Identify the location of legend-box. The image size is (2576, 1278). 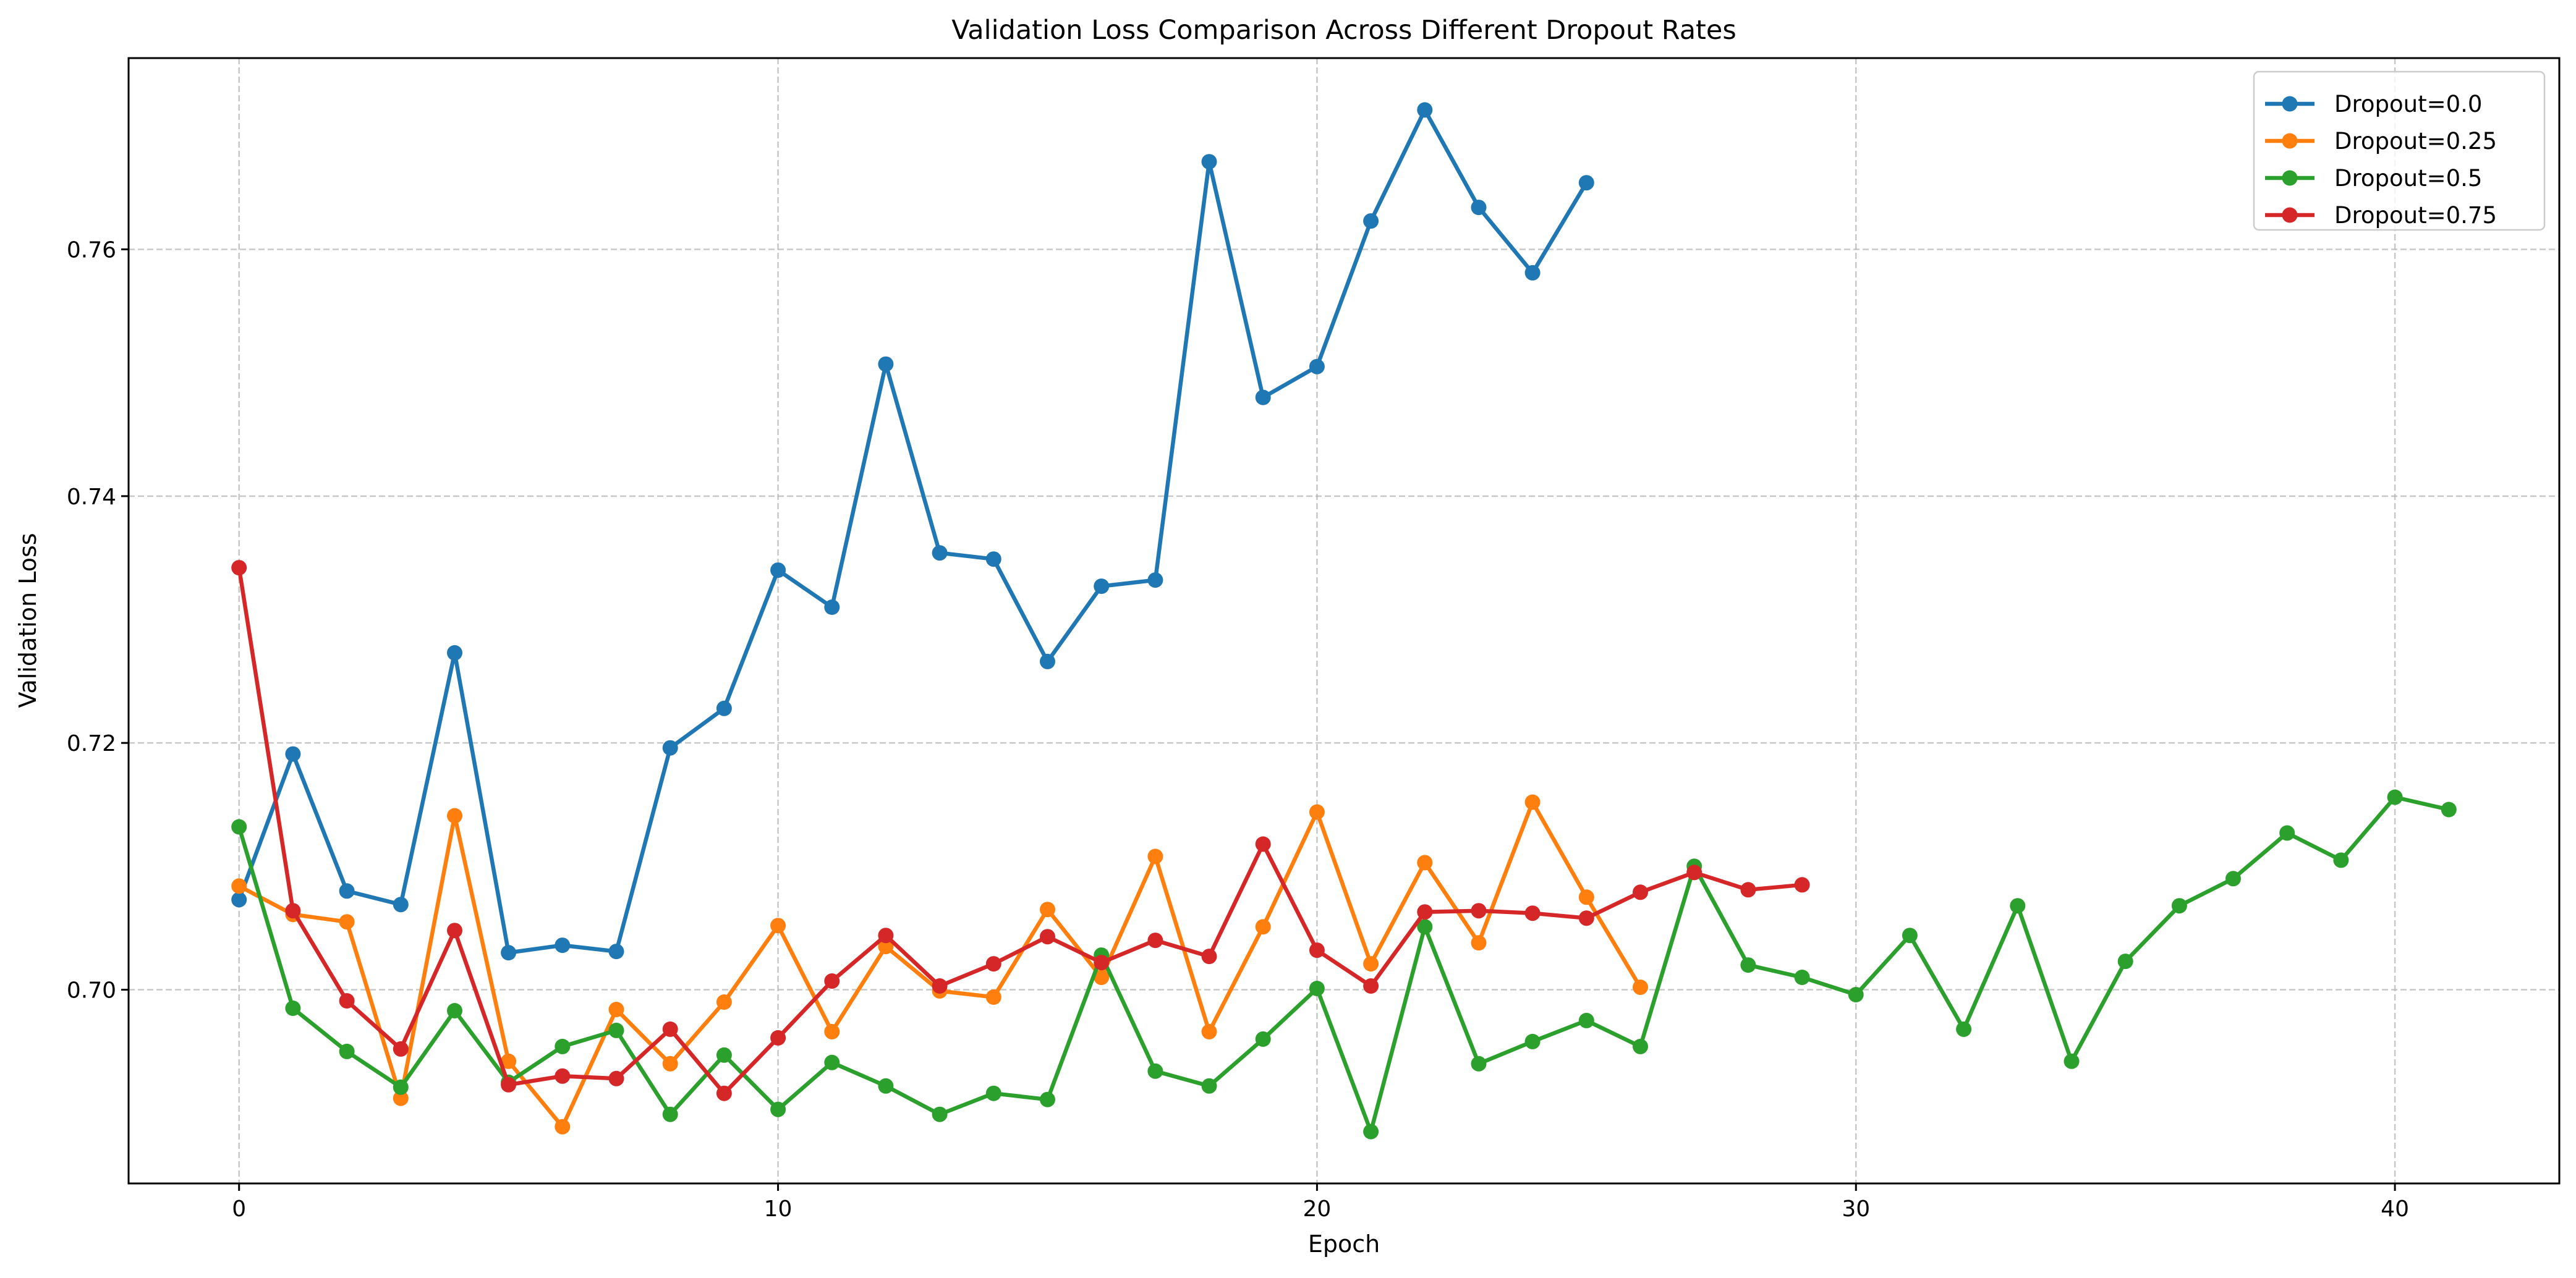
(2399, 150).